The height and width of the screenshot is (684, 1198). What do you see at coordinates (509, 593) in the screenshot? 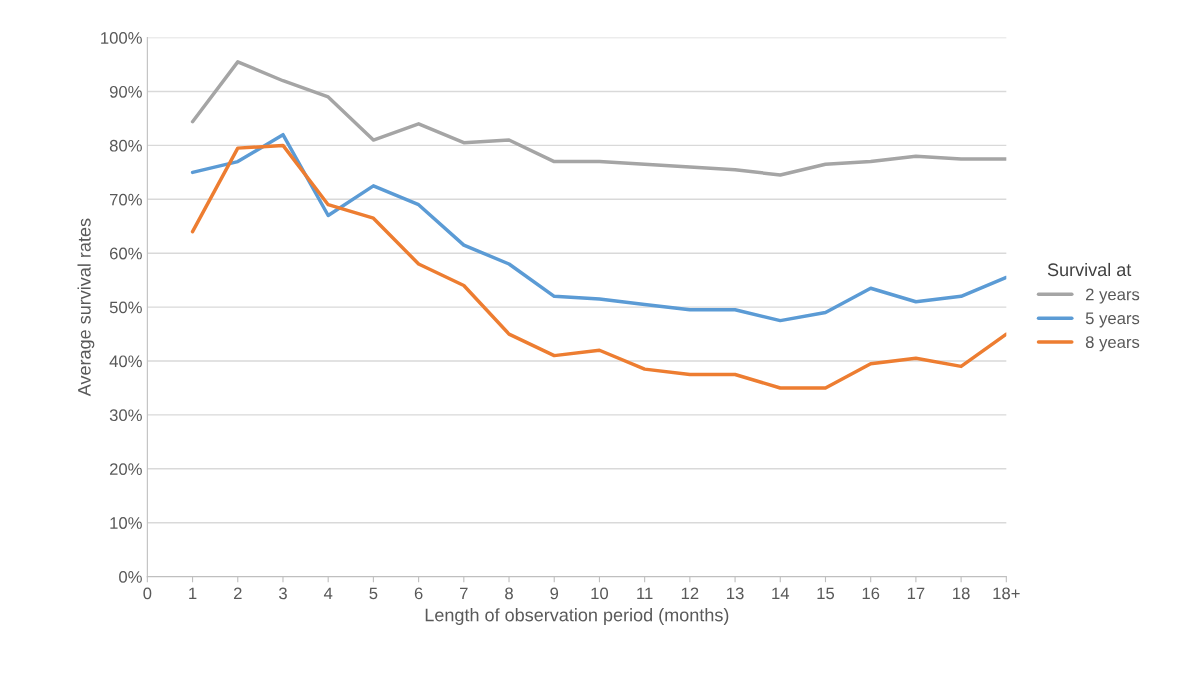
I see `x-tick-label: 8` at bounding box center [509, 593].